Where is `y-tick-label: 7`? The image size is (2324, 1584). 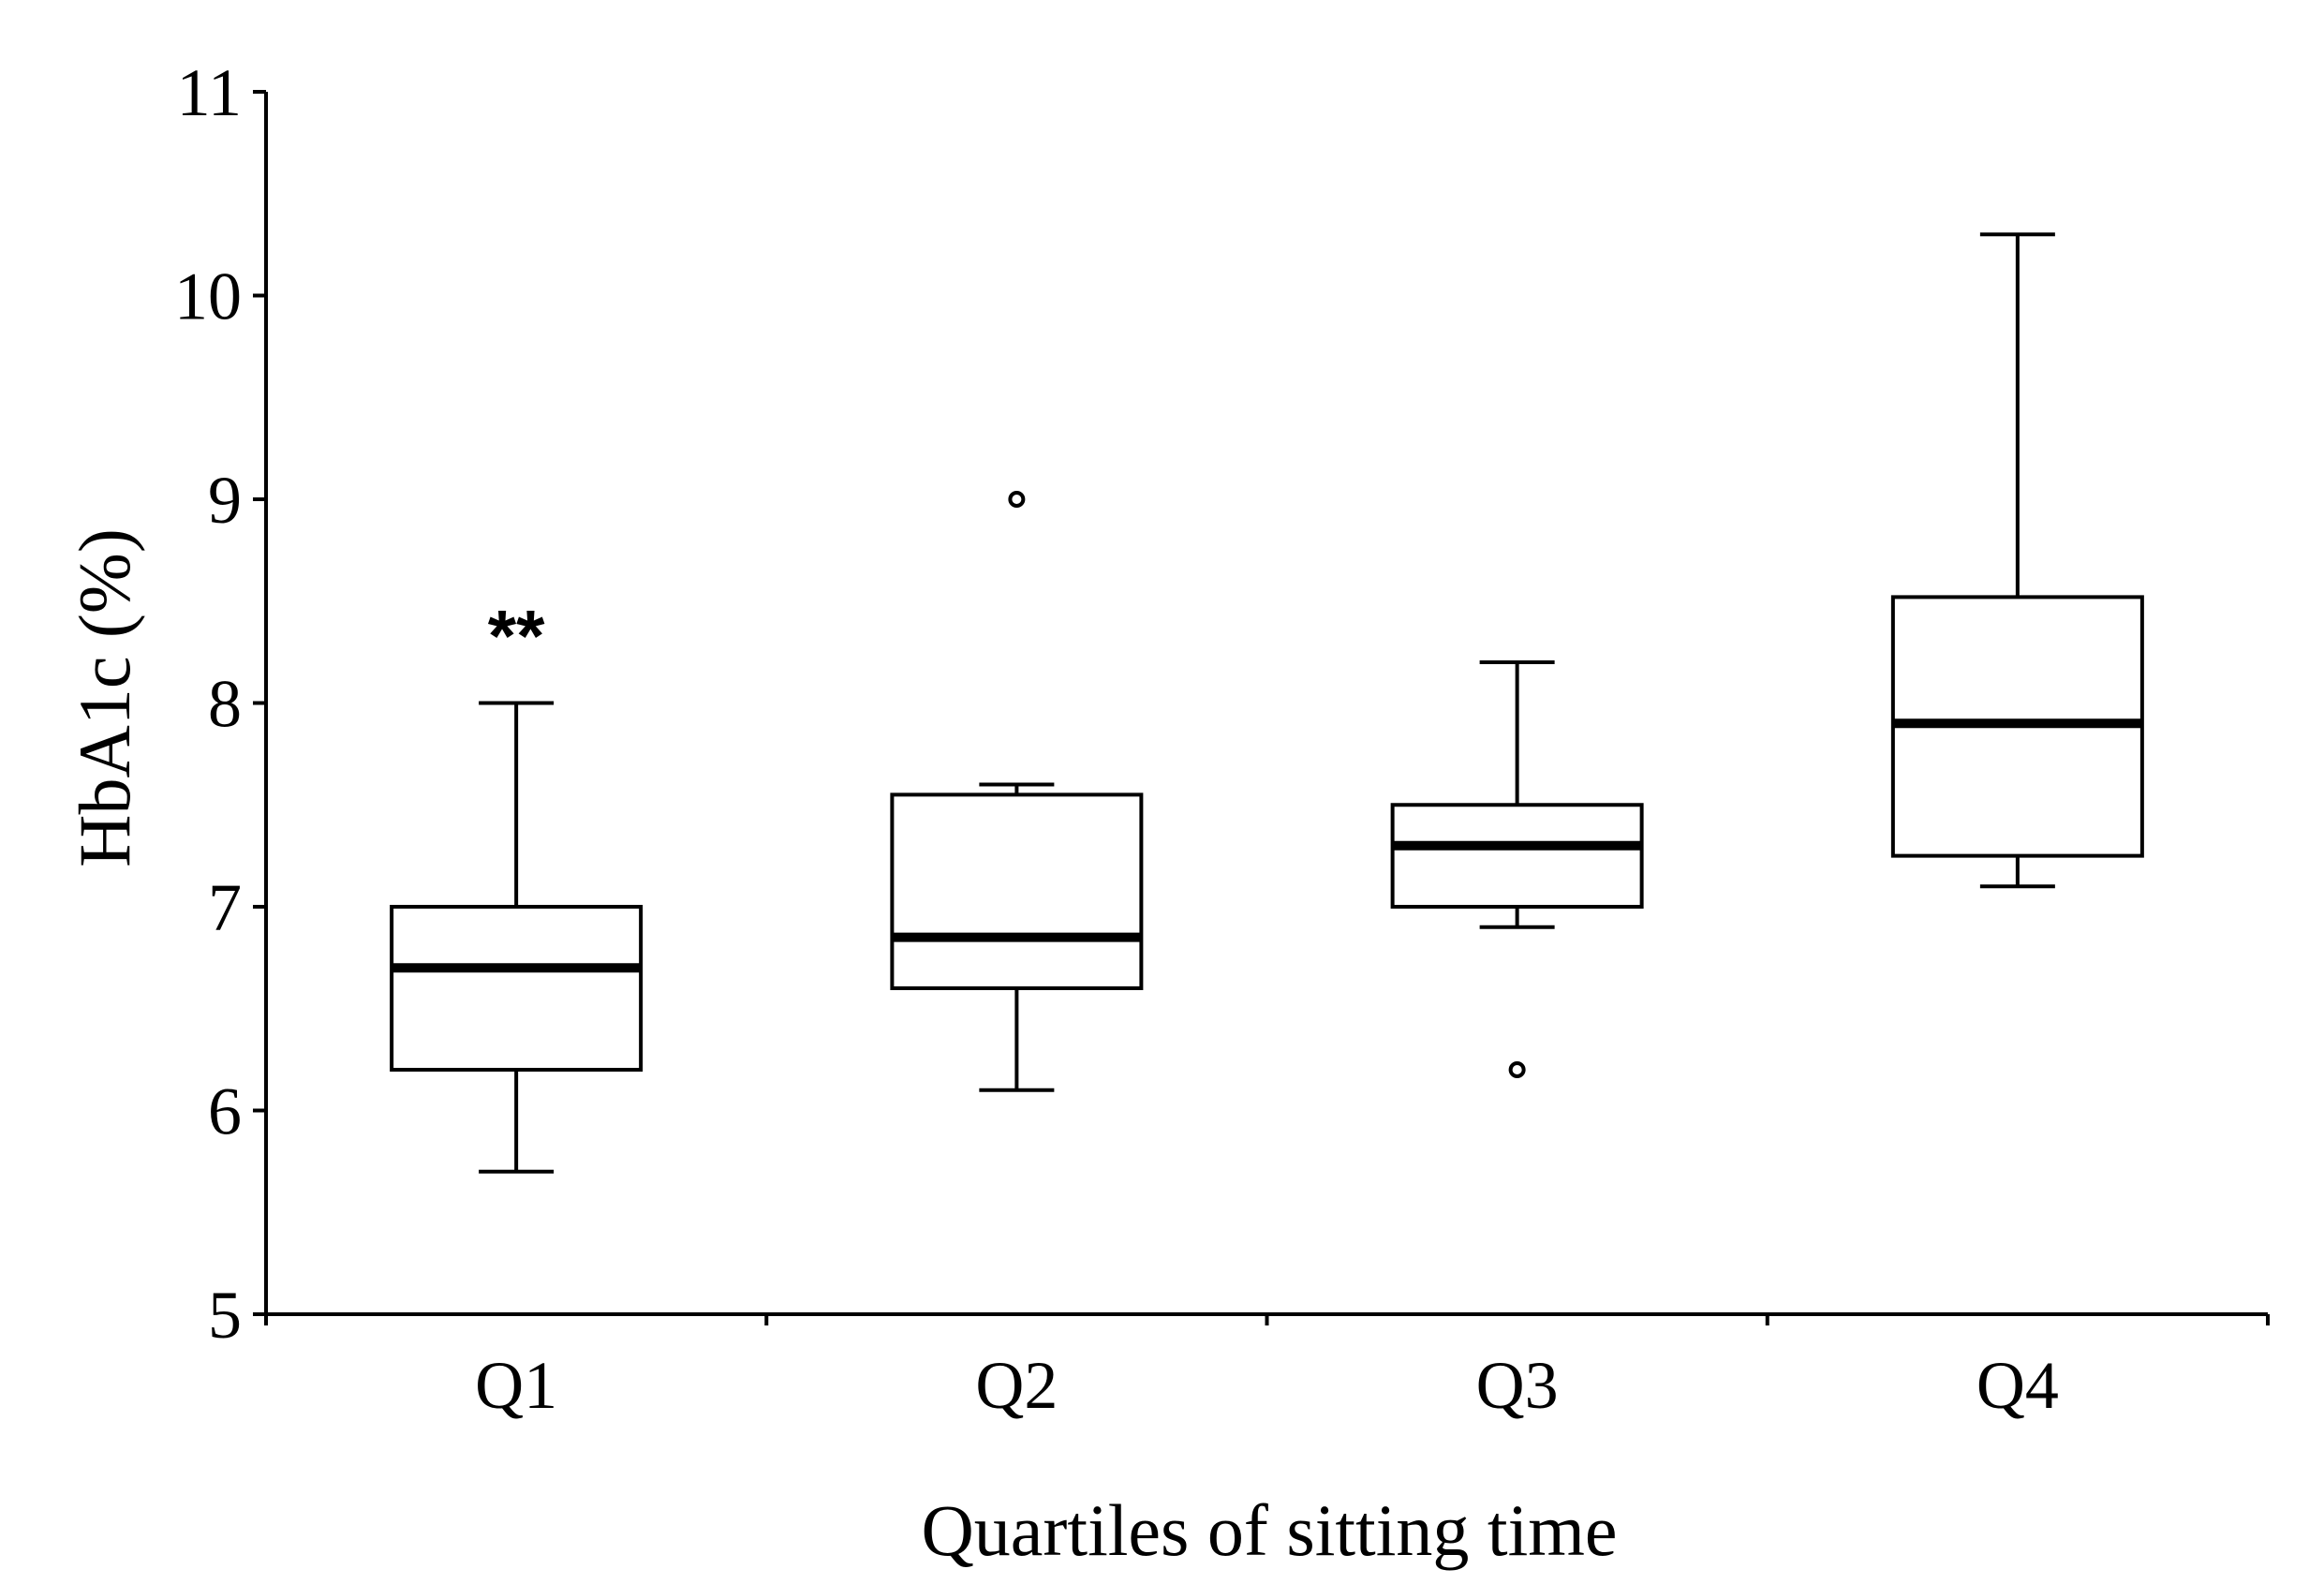
y-tick-label: 7 is located at coordinates (225, 907).